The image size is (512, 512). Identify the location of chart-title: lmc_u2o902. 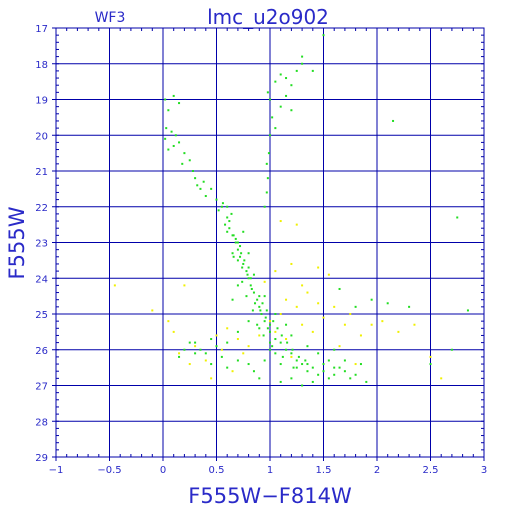
(268, 17).